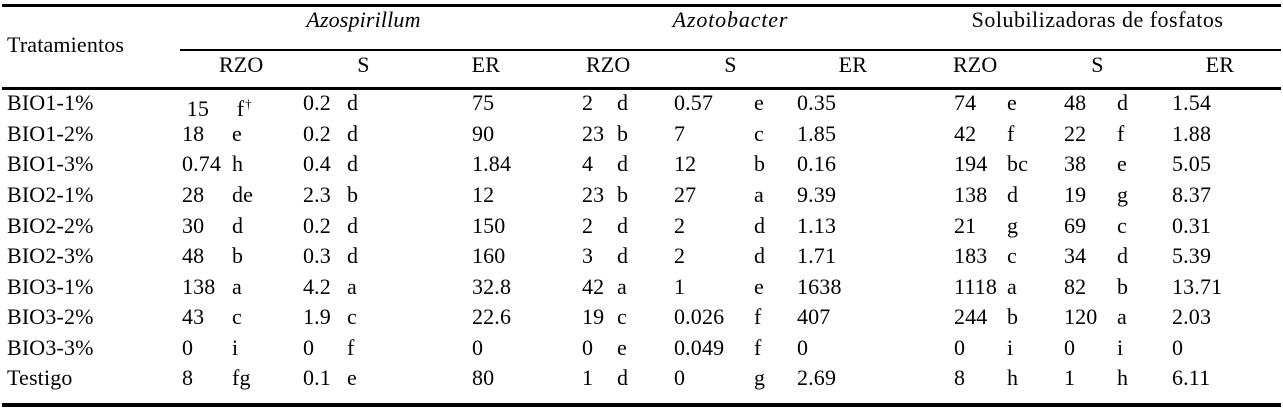  Describe the element at coordinates (483, 378) in the screenshot. I see `cell-value: 80` at that location.